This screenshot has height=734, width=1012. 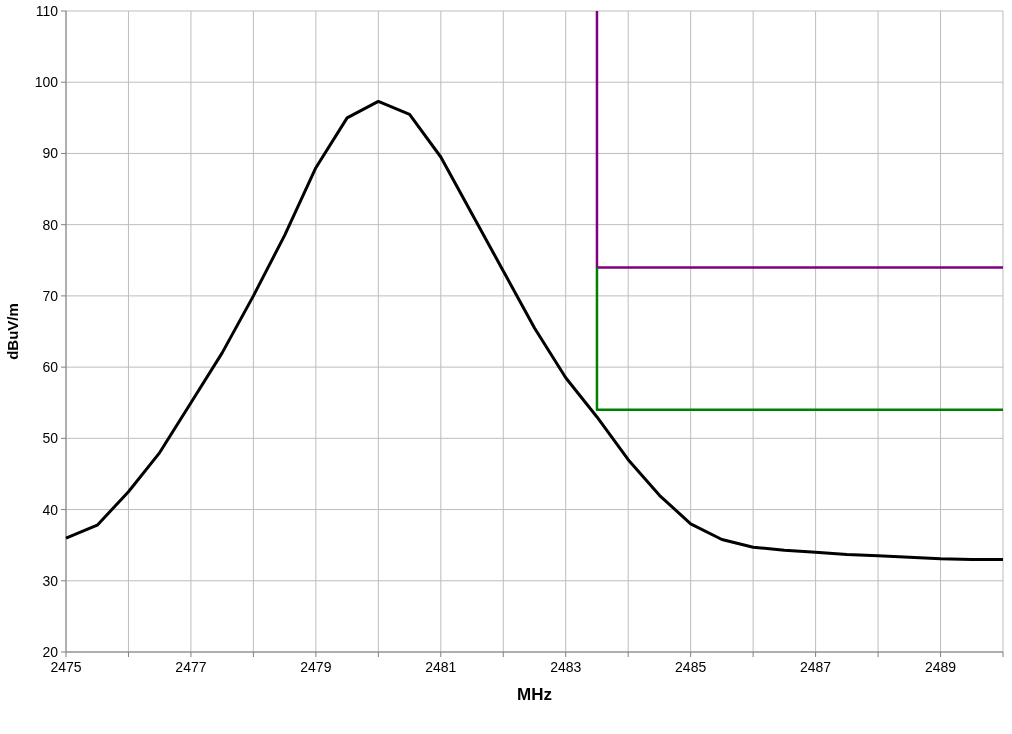 What do you see at coordinates (50, 652) in the screenshot?
I see `y-tick-label: 20` at bounding box center [50, 652].